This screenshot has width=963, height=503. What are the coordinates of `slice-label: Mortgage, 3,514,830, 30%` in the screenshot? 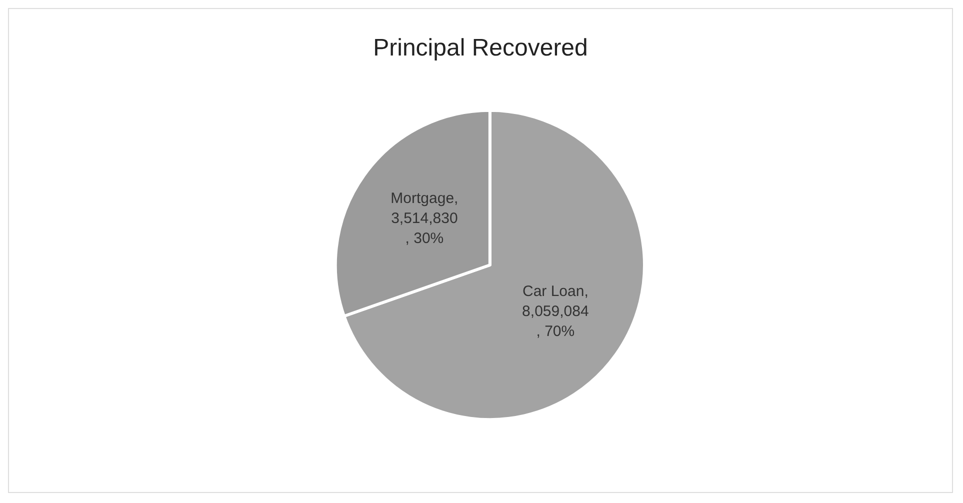 It's located at (424, 219).